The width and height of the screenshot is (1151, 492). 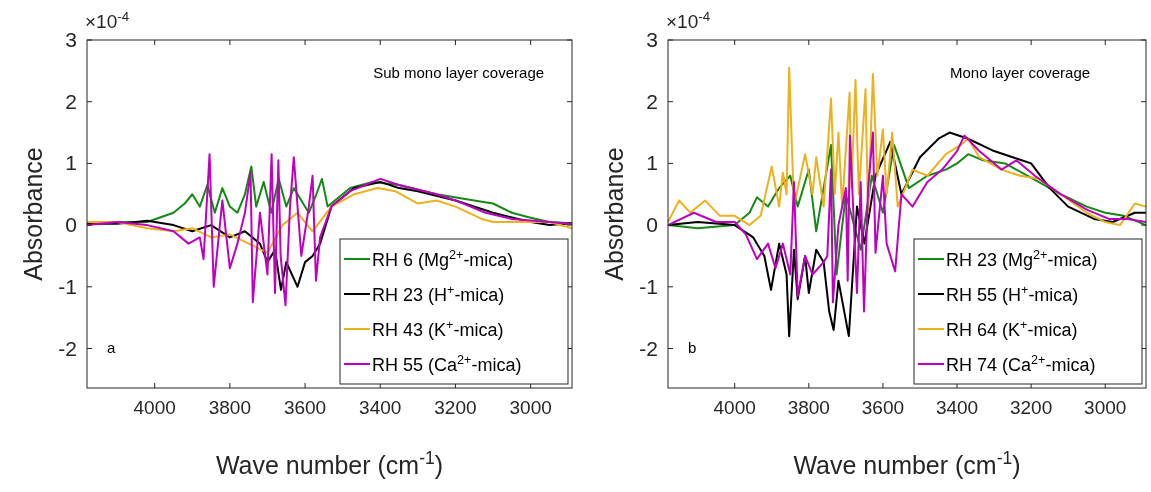 I want to click on legend-label: RH 55 (H$^{+}$-mica), so click(x=1012, y=294).